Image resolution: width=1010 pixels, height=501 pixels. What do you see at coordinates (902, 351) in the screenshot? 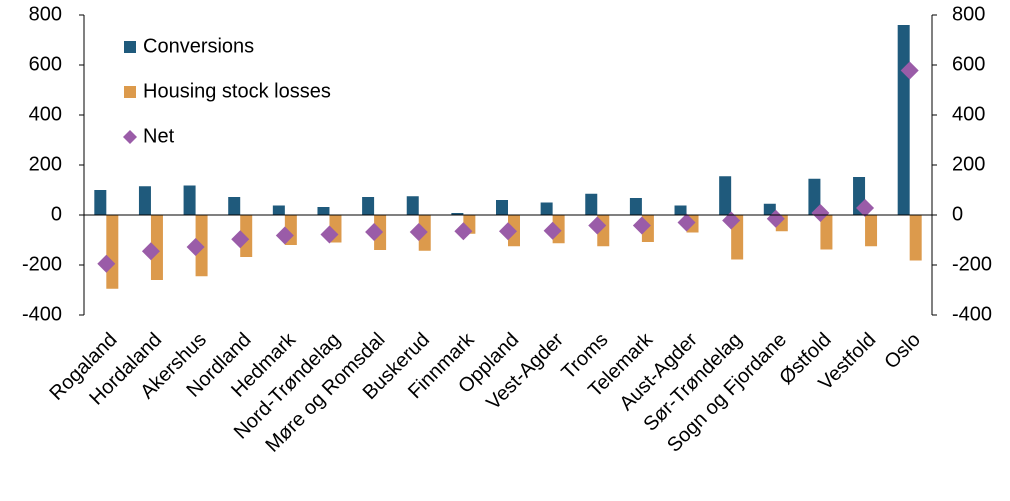
I see `x-tick-label: Oslo` at bounding box center [902, 351].